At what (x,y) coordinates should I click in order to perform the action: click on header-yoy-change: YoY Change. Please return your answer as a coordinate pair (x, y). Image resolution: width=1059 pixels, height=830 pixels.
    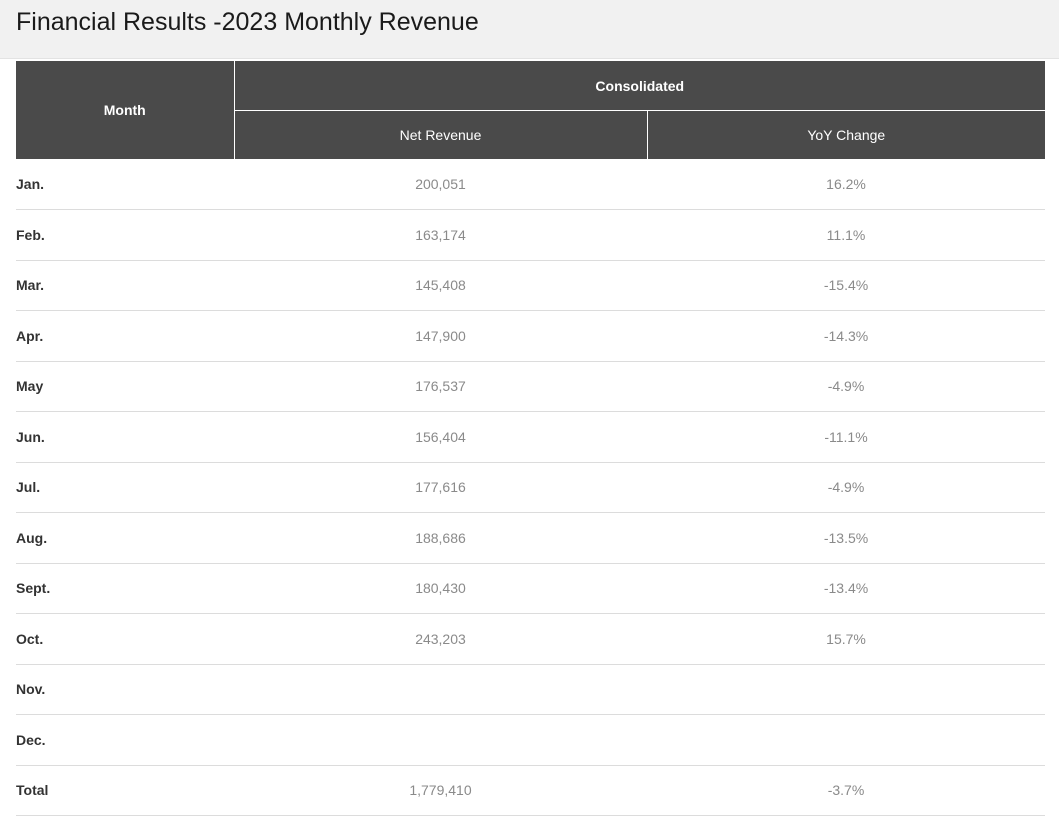
    Looking at the image, I should click on (846, 134).